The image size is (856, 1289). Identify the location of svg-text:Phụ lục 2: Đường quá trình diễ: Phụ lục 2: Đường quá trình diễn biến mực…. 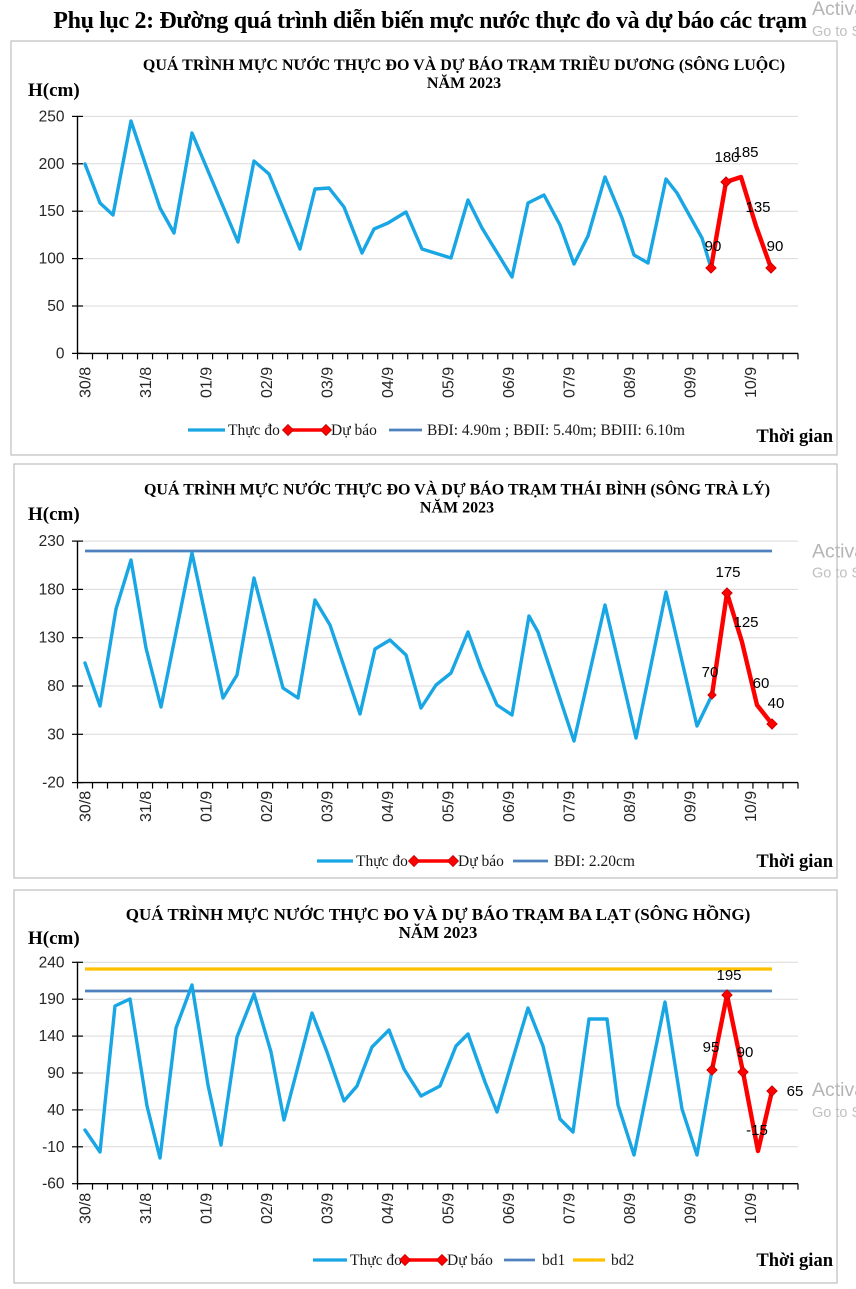
(430, 21).